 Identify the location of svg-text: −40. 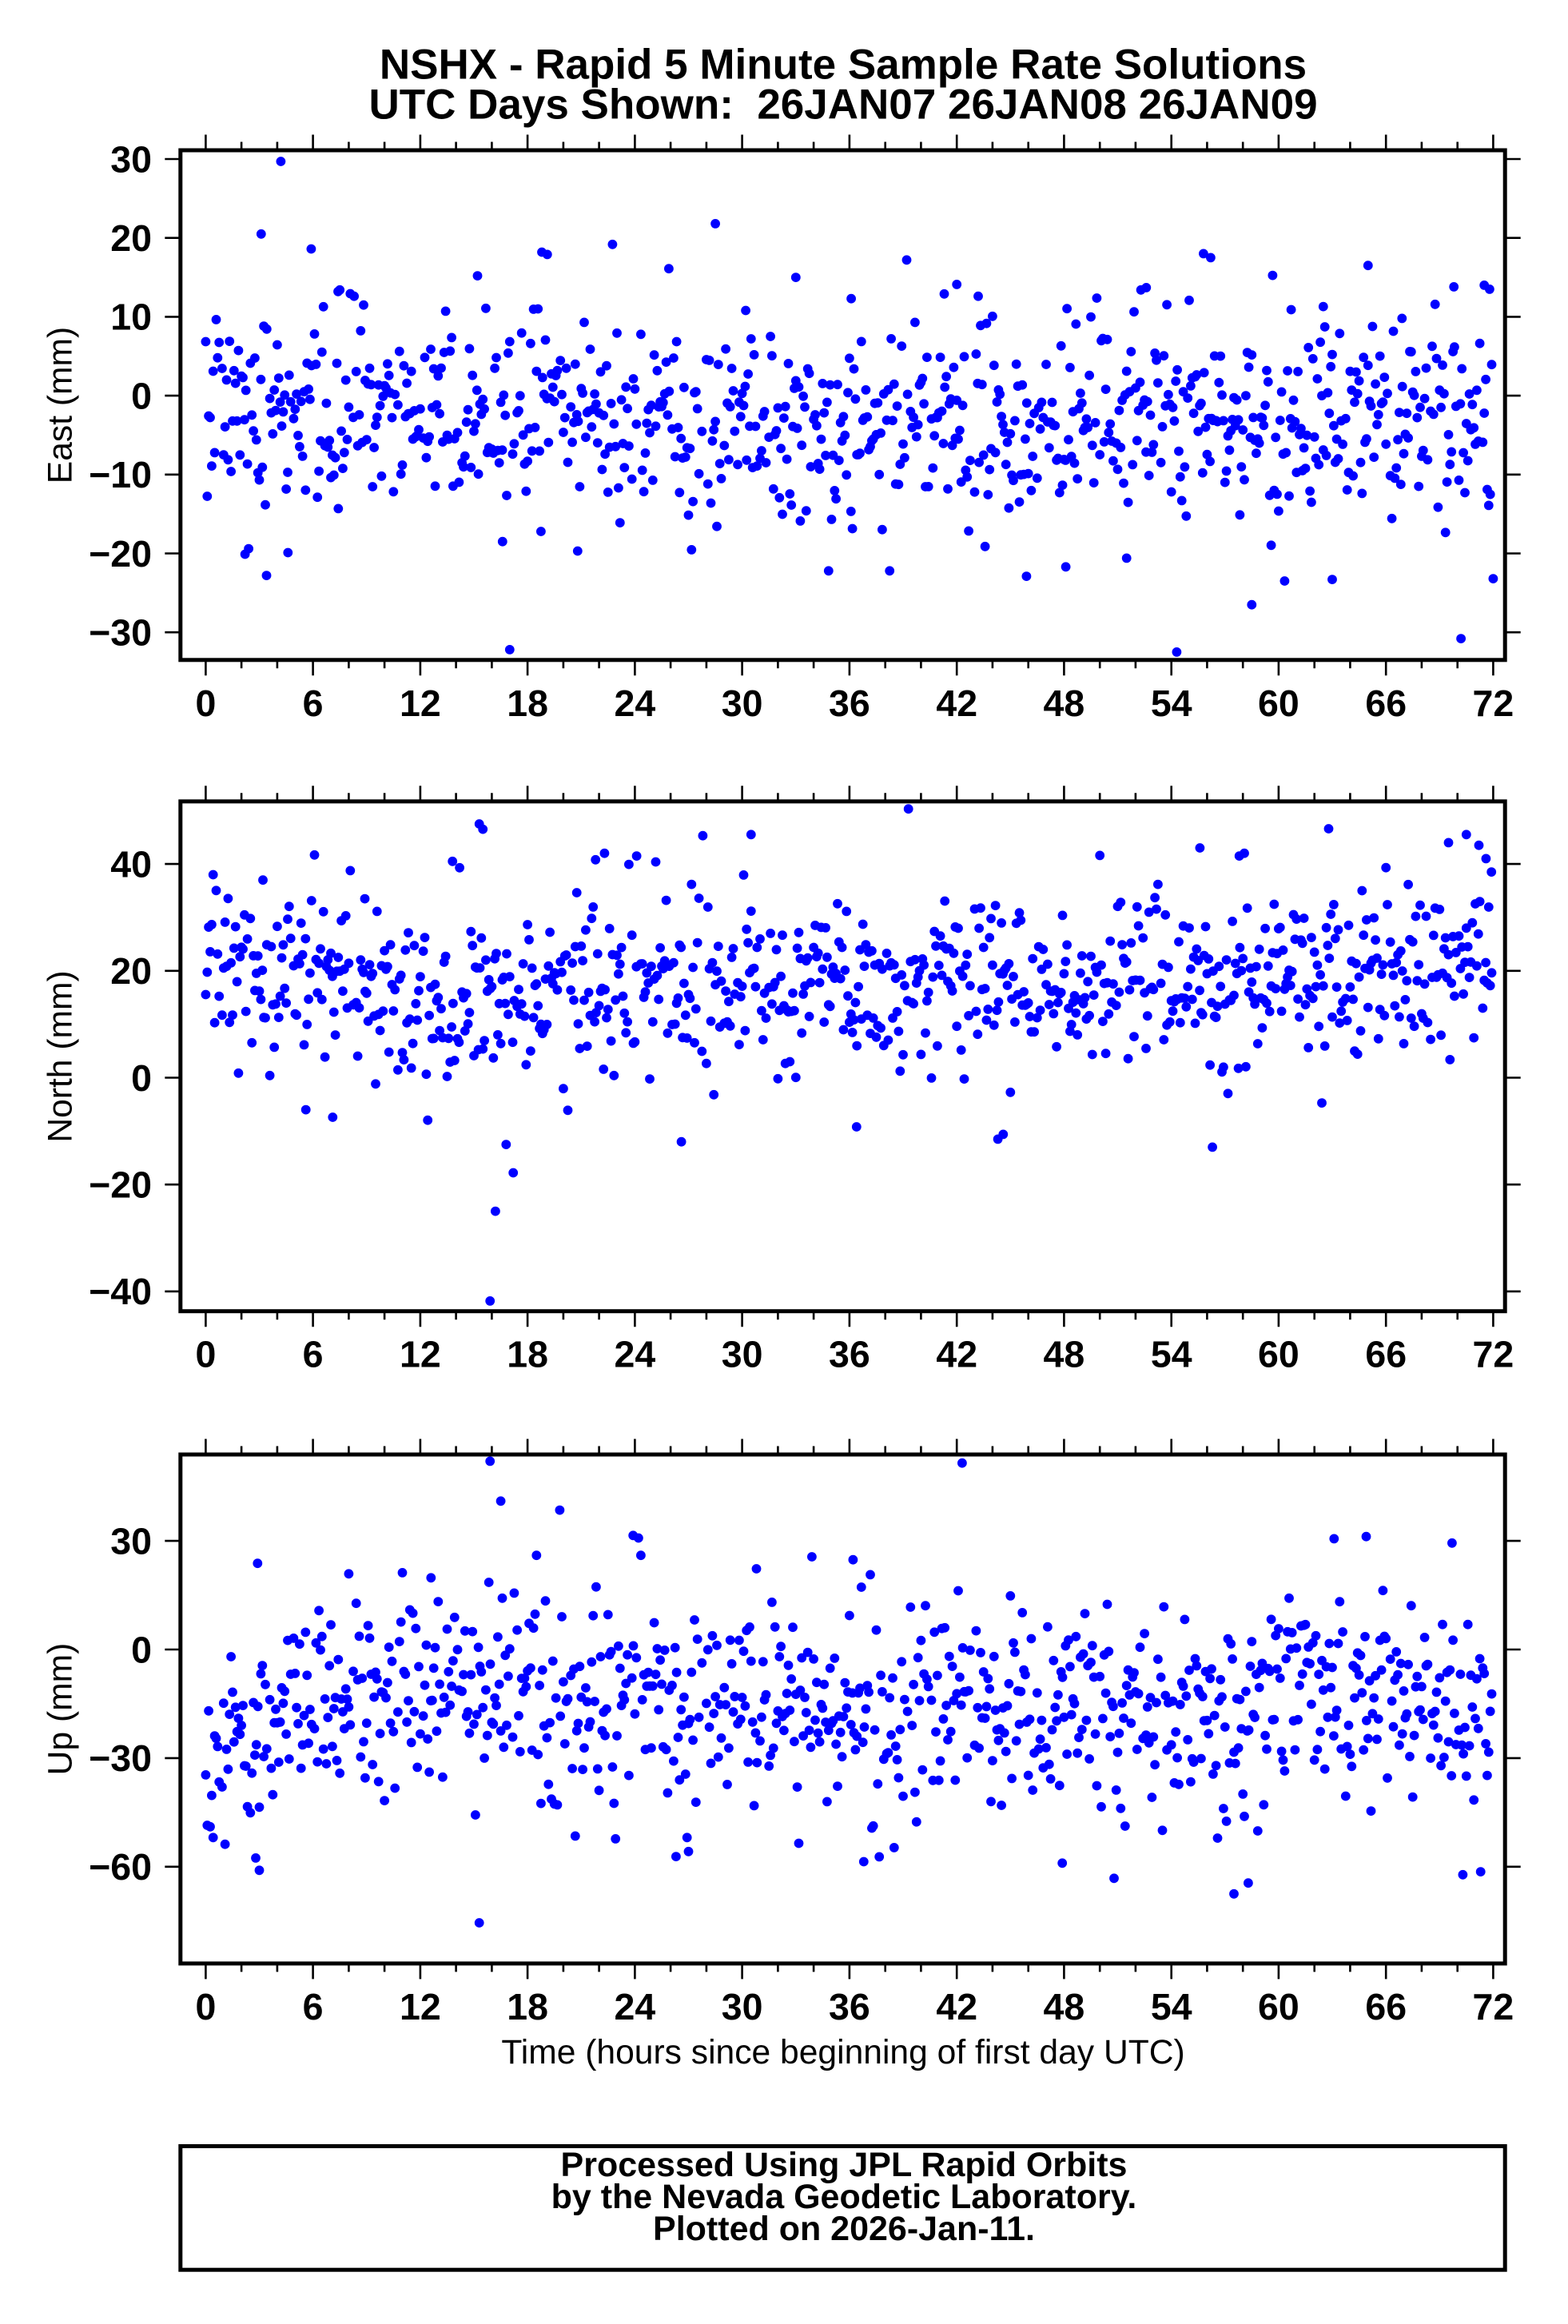
(120, 1291).